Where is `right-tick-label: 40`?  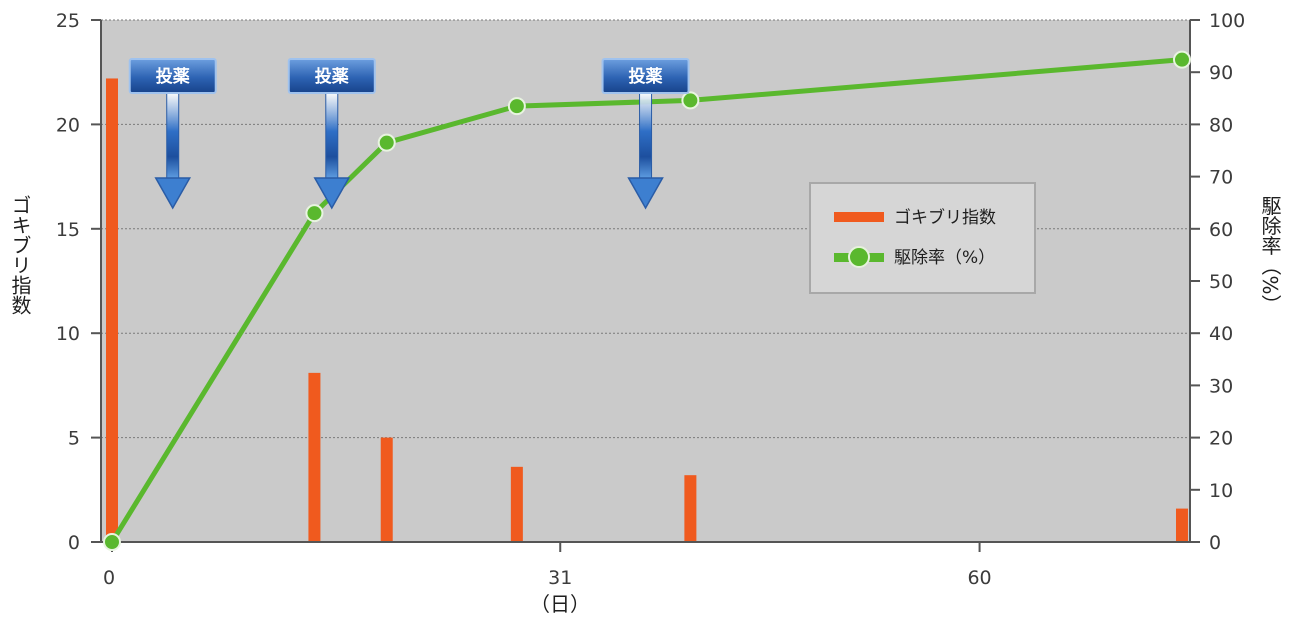
right-tick-label: 40 is located at coordinates (1221, 334).